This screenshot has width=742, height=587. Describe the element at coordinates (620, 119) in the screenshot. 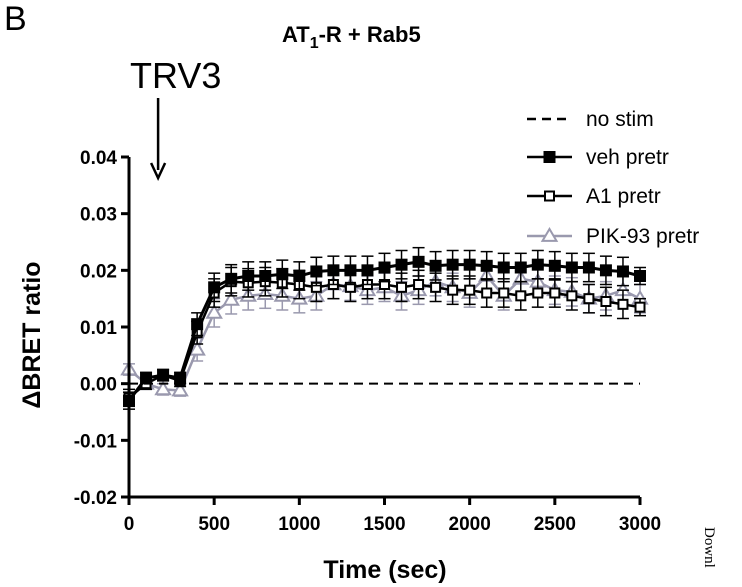

I see `legend-label: no stim` at that location.